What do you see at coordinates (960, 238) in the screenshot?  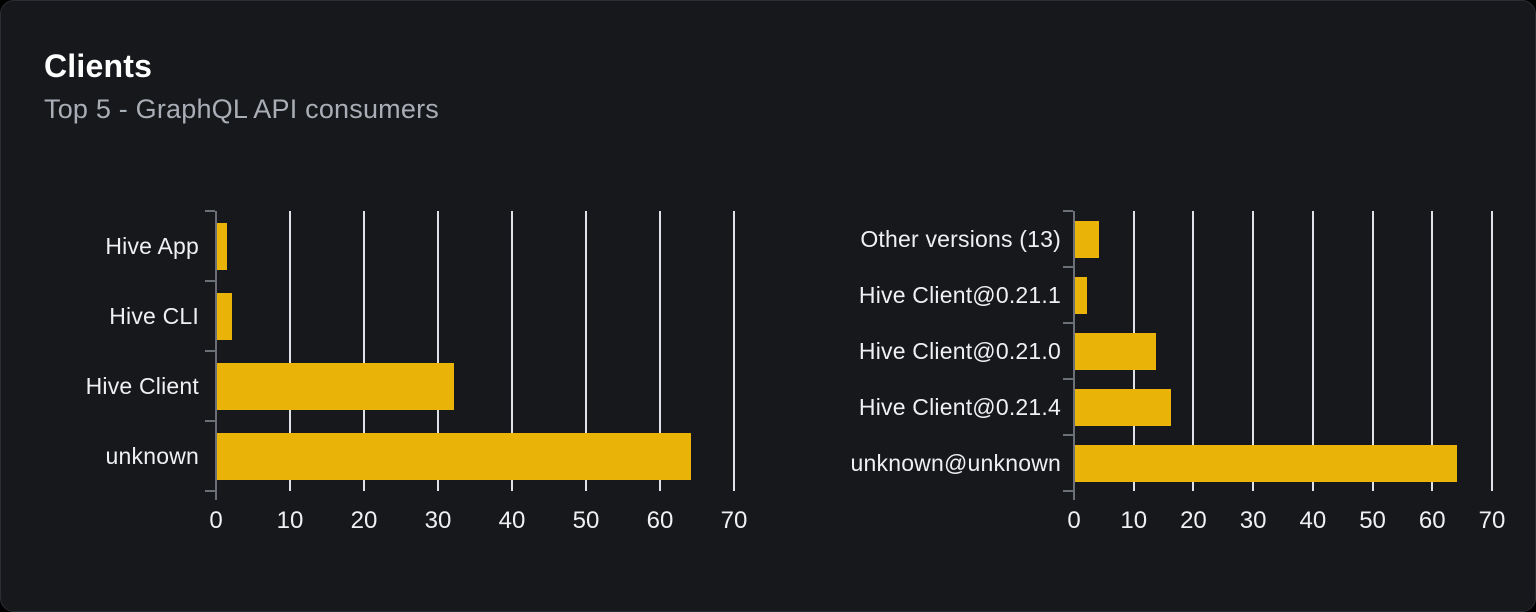 I see `category-label: Other versions (13)` at bounding box center [960, 238].